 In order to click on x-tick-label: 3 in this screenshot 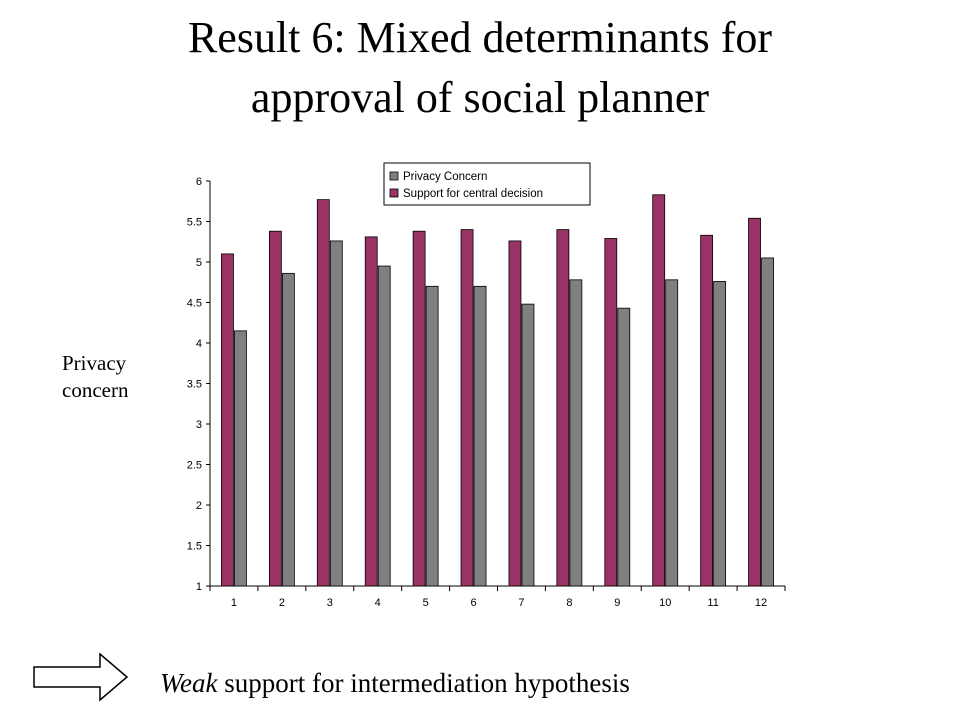, I will do `click(330, 603)`.